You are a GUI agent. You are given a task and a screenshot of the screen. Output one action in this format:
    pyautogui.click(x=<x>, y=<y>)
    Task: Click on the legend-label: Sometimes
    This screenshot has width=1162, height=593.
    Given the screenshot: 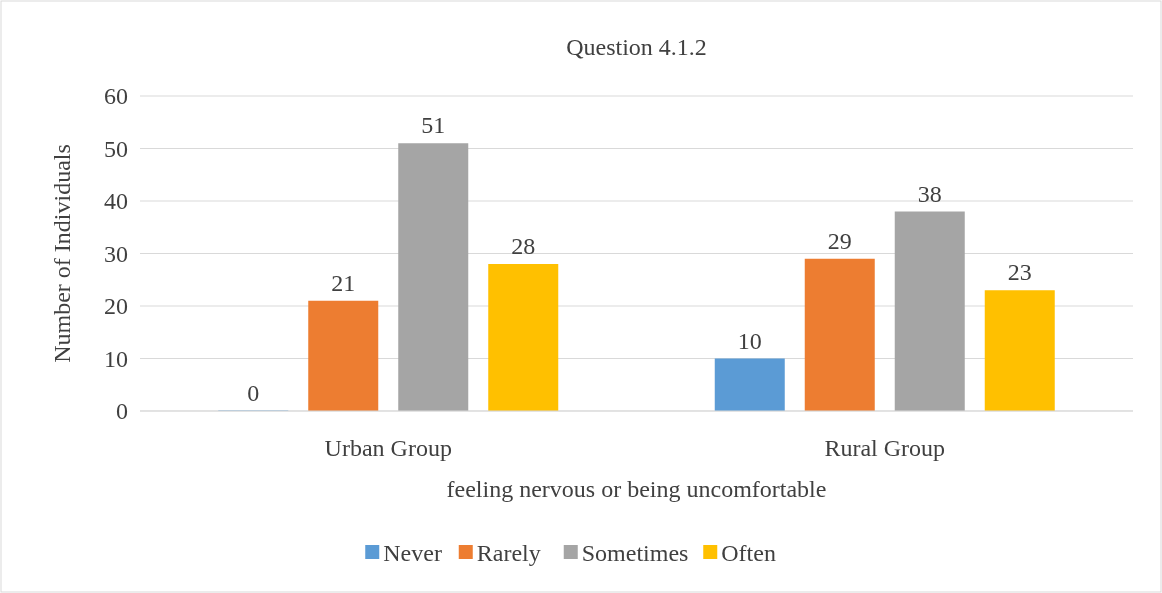 What is the action you would take?
    pyautogui.click(x=635, y=553)
    